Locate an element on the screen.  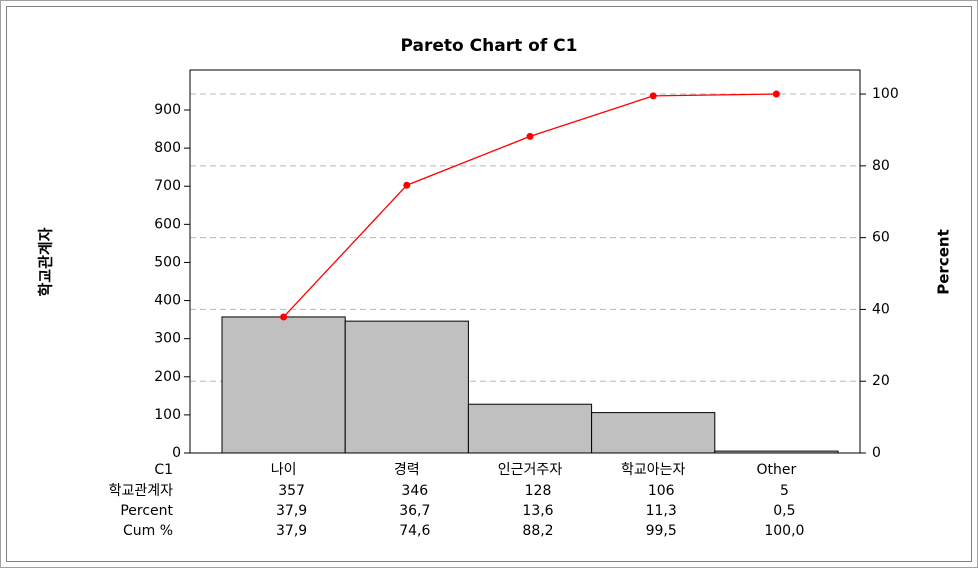
count-cell: 106 is located at coordinates (661, 491).